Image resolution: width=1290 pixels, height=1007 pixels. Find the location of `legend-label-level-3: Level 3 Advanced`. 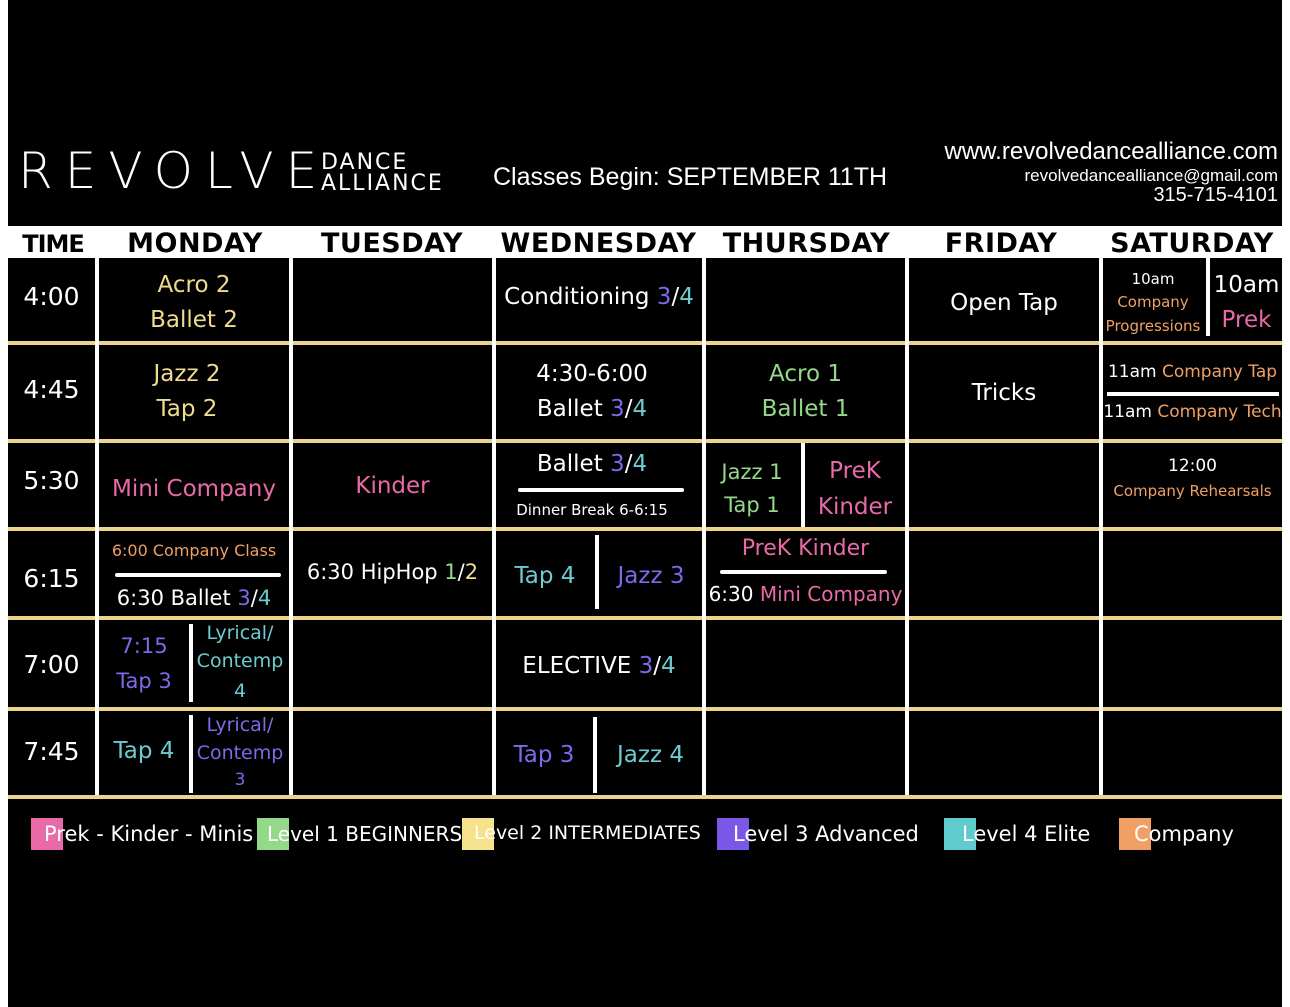

legend-label-level-3: Level 3 Advanced is located at coordinates (826, 834).